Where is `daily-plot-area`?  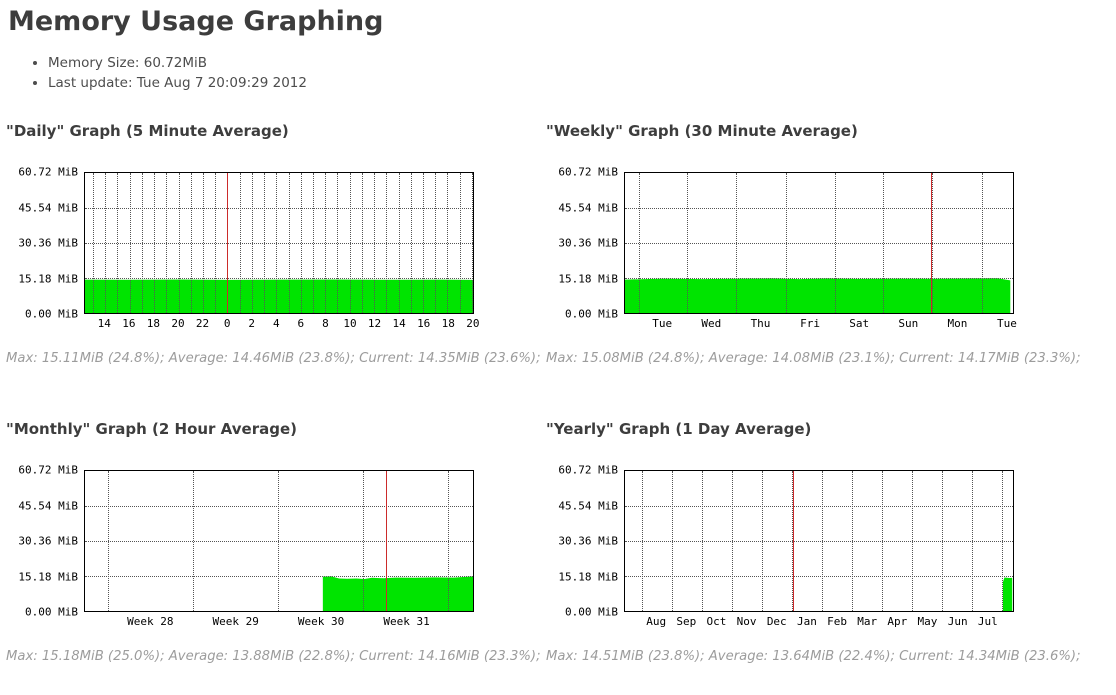
daily-plot-area is located at coordinates (279, 243).